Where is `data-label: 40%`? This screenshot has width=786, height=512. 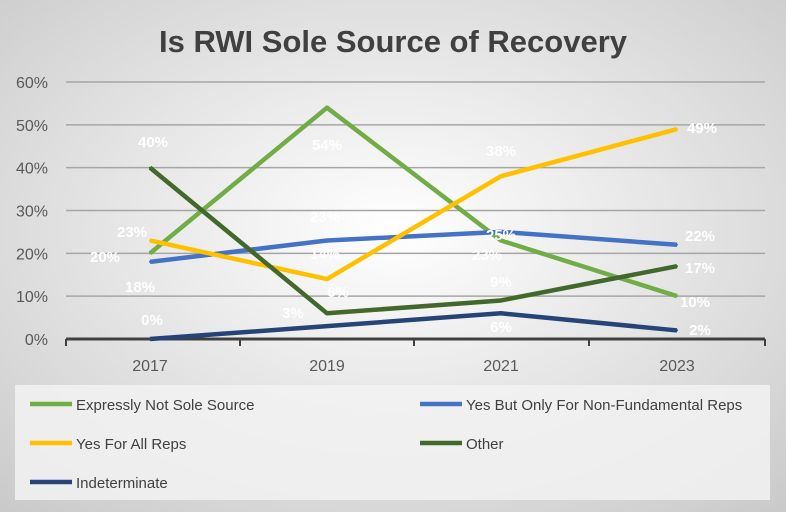
data-label: 40% is located at coordinates (153, 142).